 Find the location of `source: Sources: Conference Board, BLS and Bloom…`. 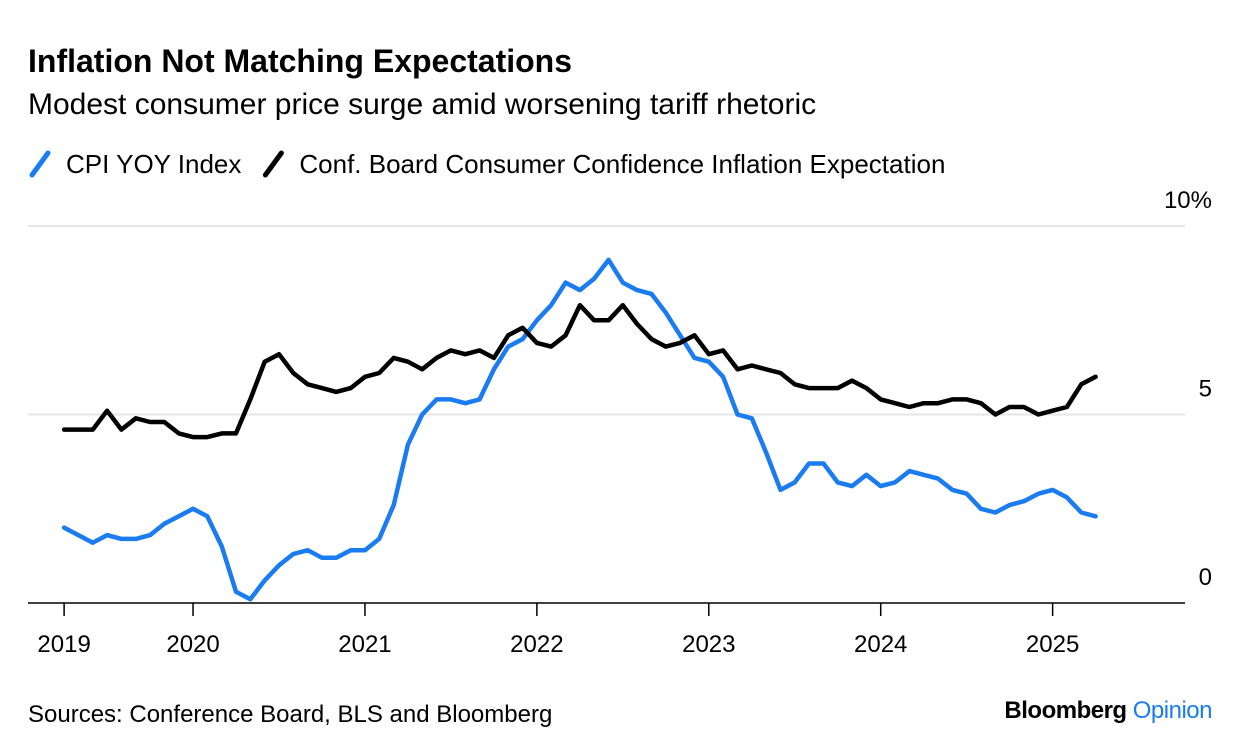

source: Sources: Conference Board, BLS and Bloom… is located at coordinates (290, 714).